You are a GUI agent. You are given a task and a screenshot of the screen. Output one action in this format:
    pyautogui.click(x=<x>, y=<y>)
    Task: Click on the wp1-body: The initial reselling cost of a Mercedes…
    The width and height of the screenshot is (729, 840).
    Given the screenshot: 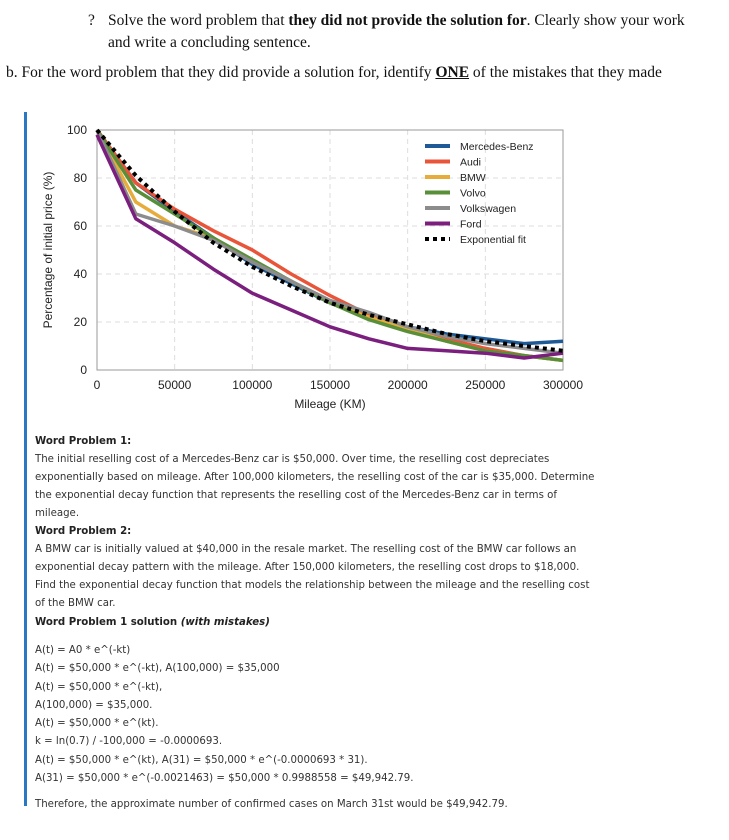 What is the action you would take?
    pyautogui.click(x=315, y=486)
    